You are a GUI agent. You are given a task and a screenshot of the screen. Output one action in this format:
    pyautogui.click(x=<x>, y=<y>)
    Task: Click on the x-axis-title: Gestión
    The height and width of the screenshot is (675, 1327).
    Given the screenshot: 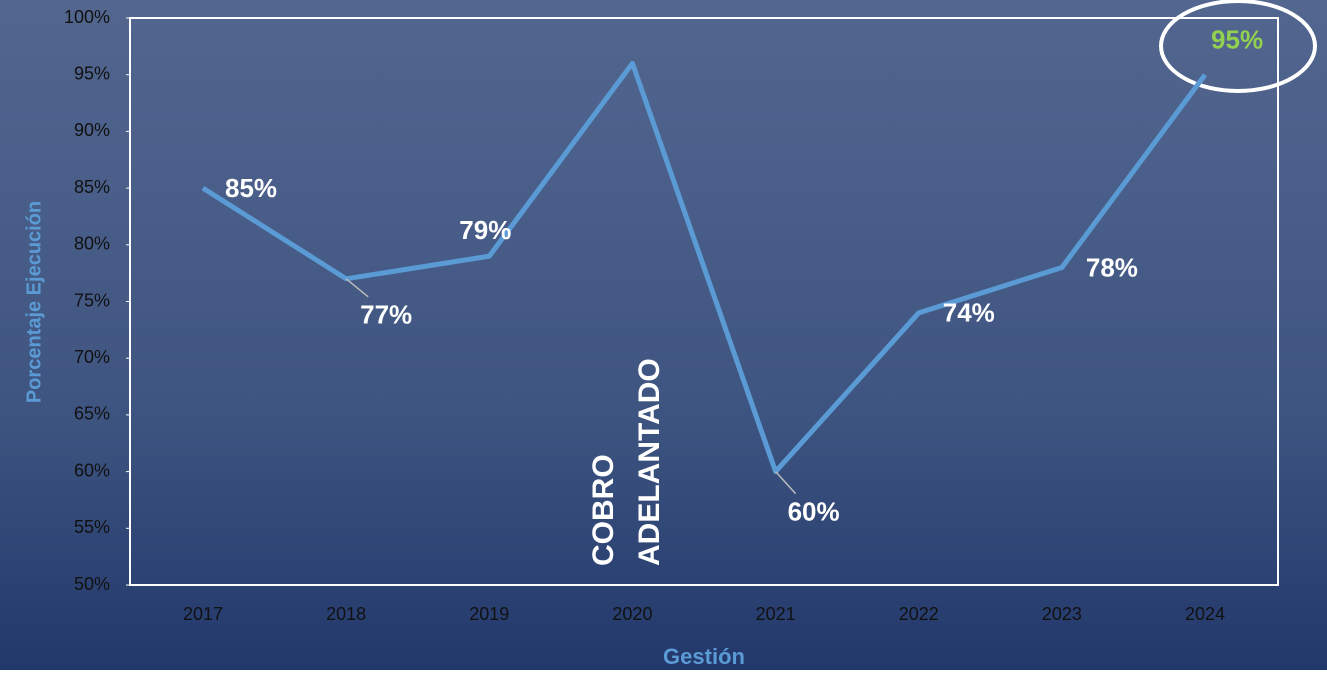 What is the action you would take?
    pyautogui.click(x=704, y=656)
    